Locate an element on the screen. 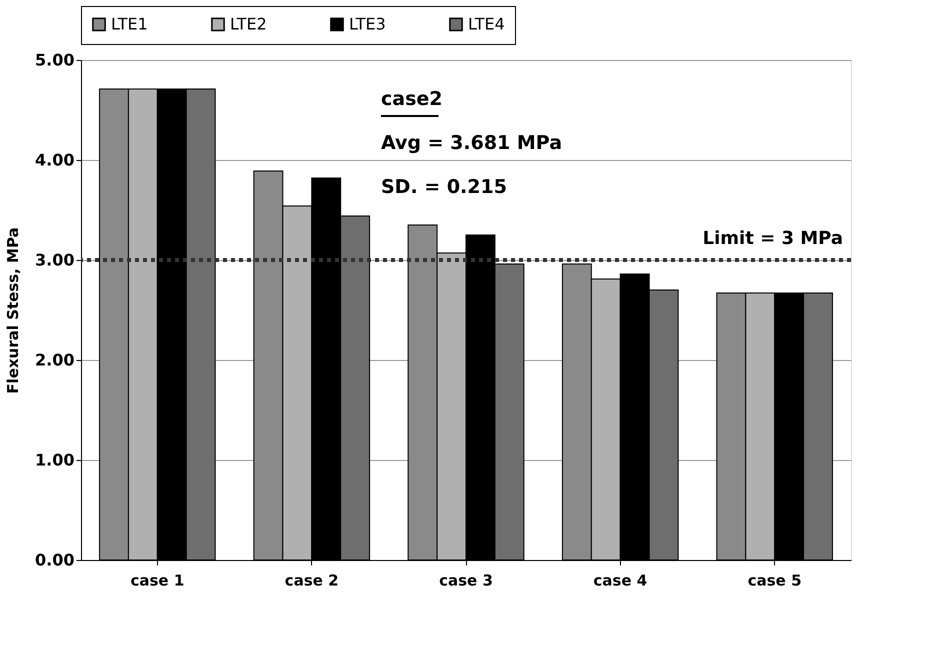 This screenshot has width=938, height=660. legend-label: LTE2 is located at coordinates (248, 24).